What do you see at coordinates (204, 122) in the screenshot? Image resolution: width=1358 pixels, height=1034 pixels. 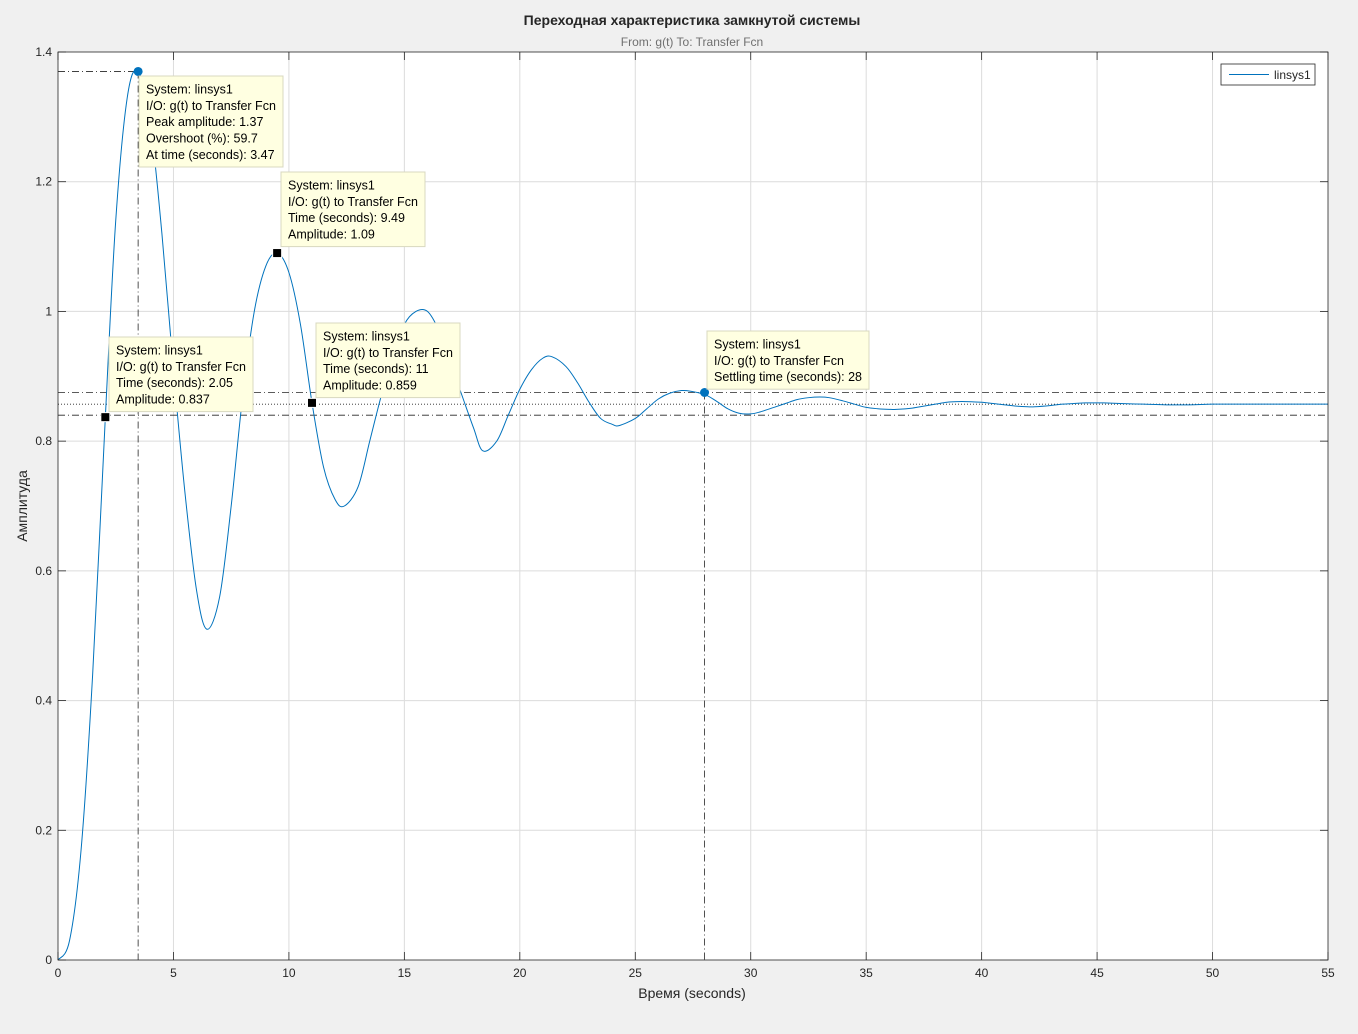 I see `datatip-line: Peak amplitude: 1.37` at bounding box center [204, 122].